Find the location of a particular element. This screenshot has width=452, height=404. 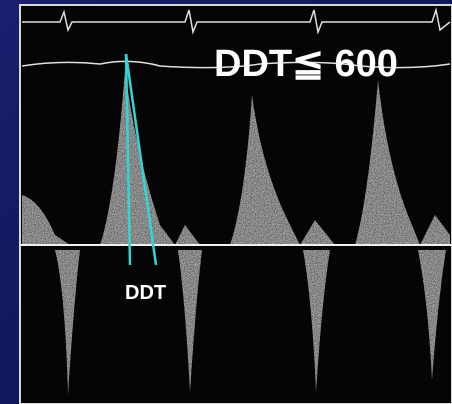

annotation-label: DDT is located at coordinates (145, 293).